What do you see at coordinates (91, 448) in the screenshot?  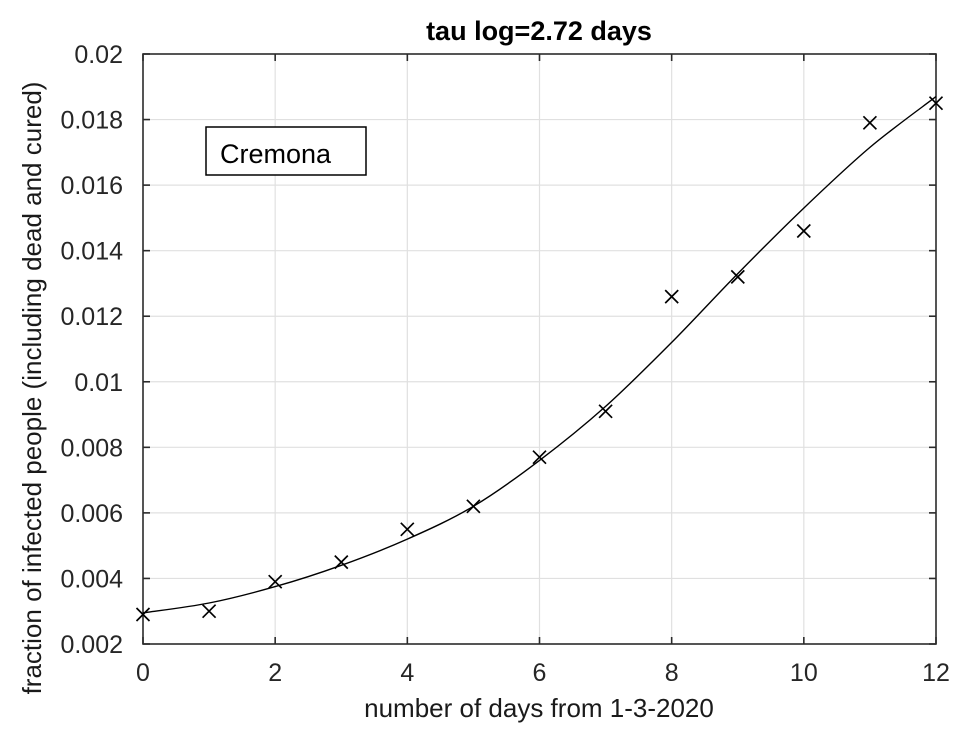 I see `y-tick-label: 0.008` at bounding box center [91, 448].